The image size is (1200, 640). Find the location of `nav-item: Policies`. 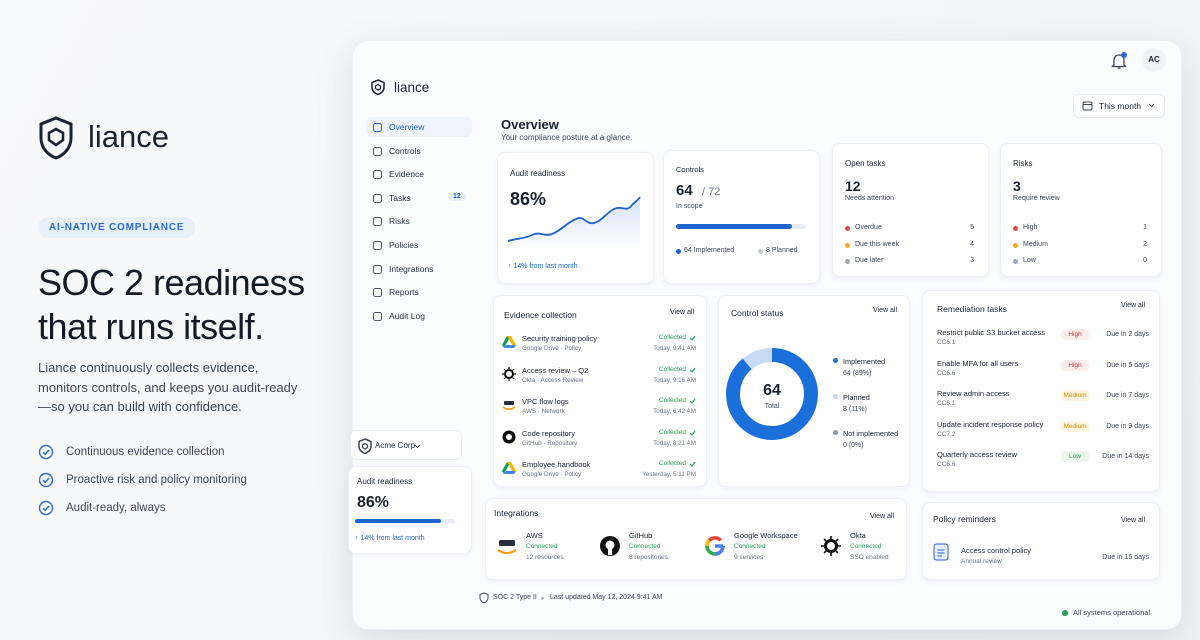

nav-item: Policies is located at coordinates (419, 245).